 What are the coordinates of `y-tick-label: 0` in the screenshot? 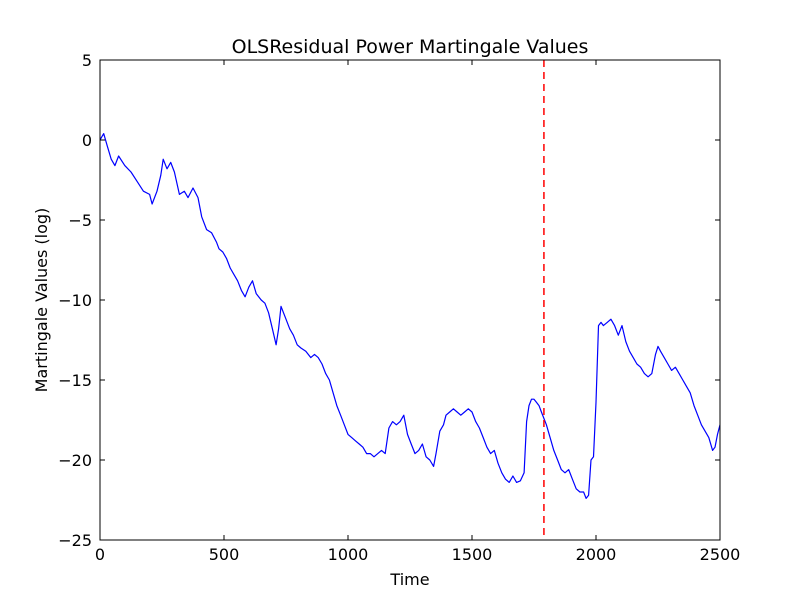 It's located at (87, 140).